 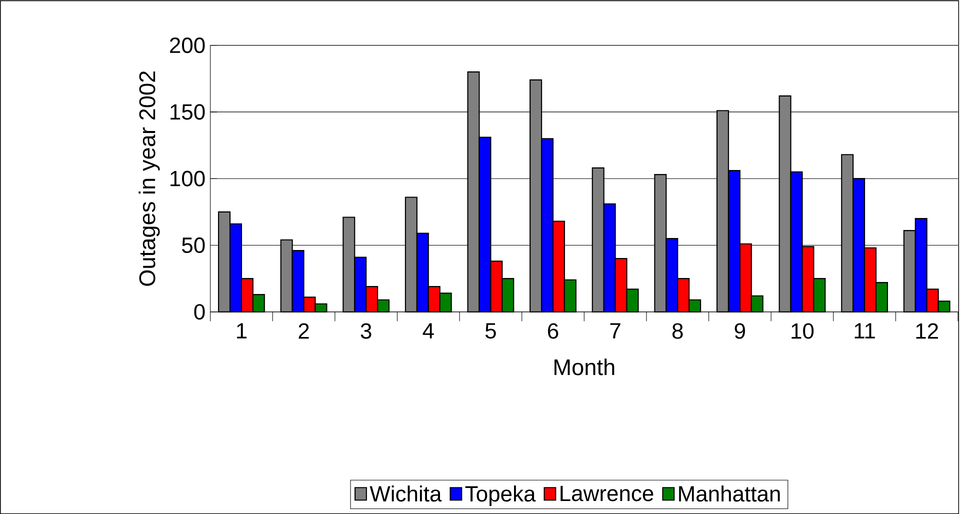 I want to click on legend-label: Manhattan, so click(x=729, y=493).